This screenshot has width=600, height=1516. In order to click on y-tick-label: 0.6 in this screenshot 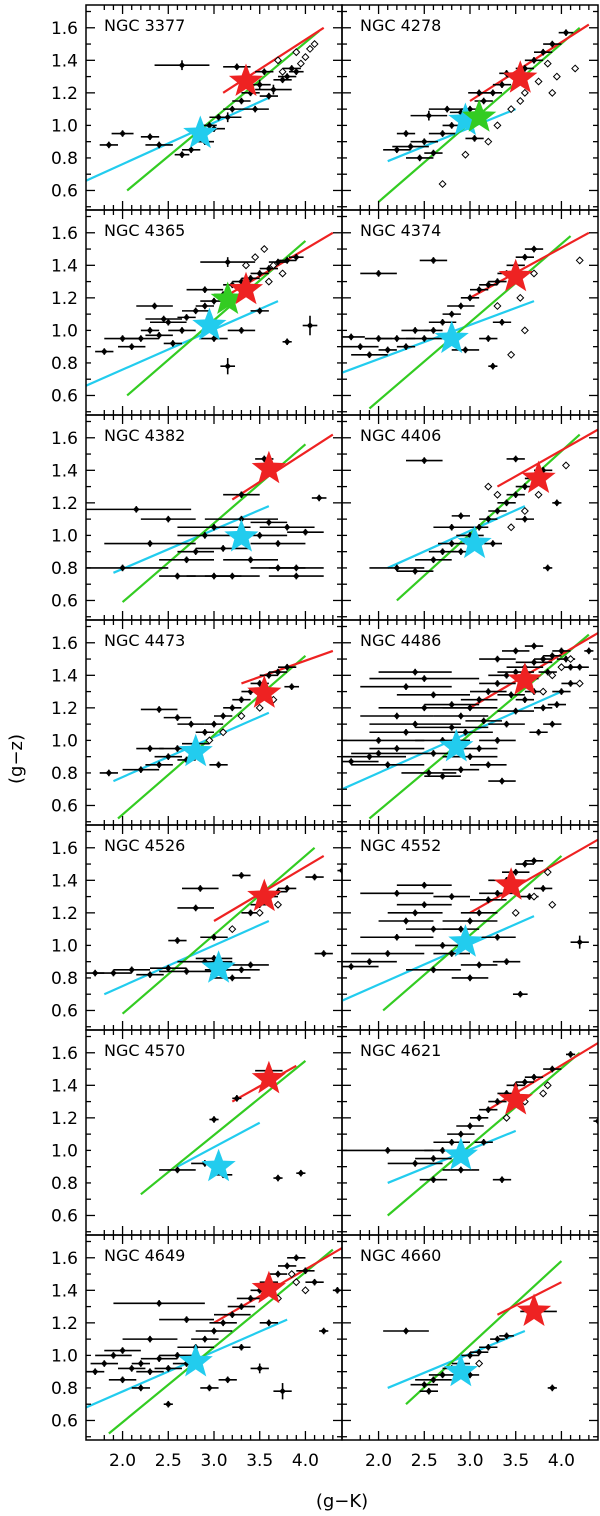, I will do `click(64, 396)`.